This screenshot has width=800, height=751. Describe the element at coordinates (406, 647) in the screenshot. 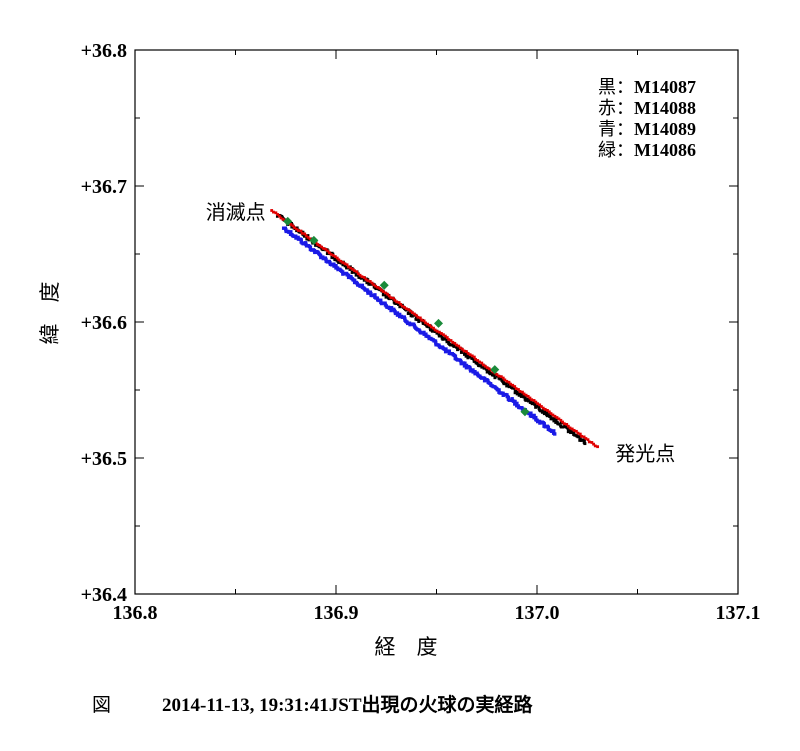

I see `x-axis-label: 経 度` at that location.